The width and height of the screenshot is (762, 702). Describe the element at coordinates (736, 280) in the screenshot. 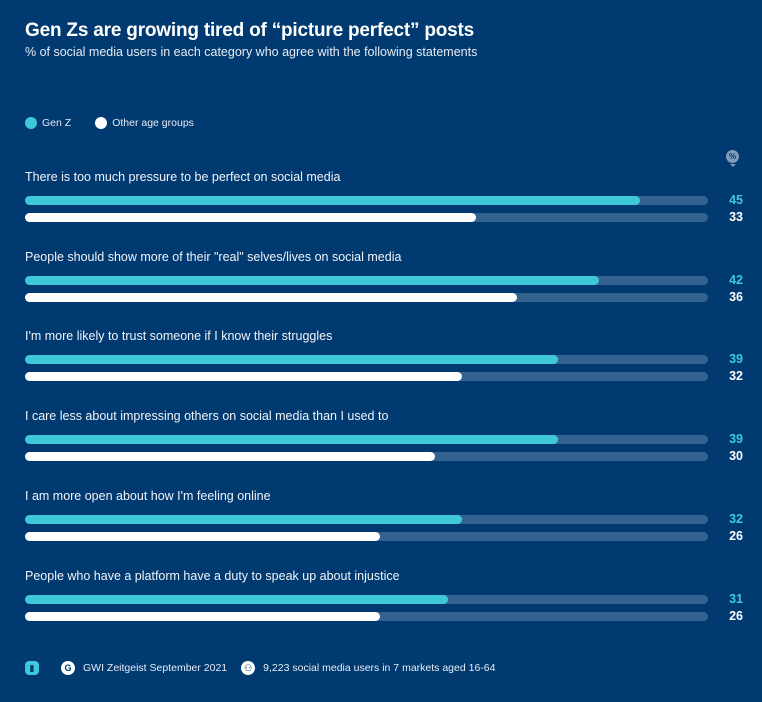

I see `value-label-genz: 42` at that location.